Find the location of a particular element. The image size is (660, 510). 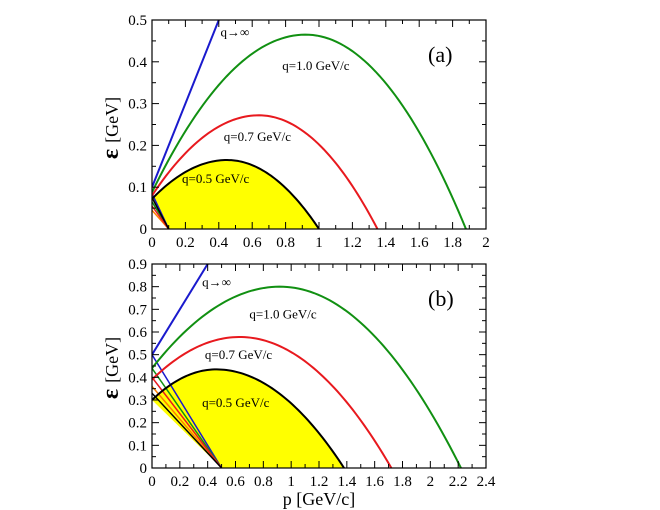

panel-tag: (b) is located at coordinates (441, 298).